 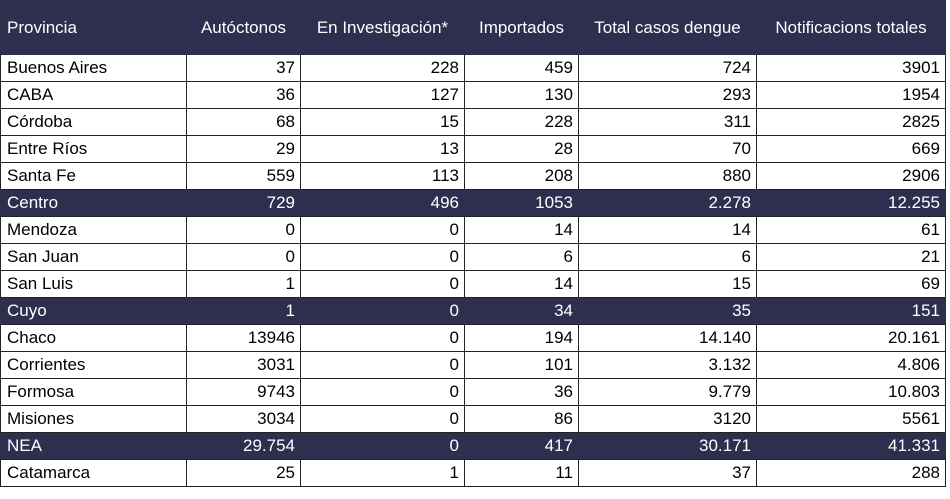 I want to click on table-row-subtotal: NEA 29.754 0 417 30.171 41.331, so click(x=473, y=446).